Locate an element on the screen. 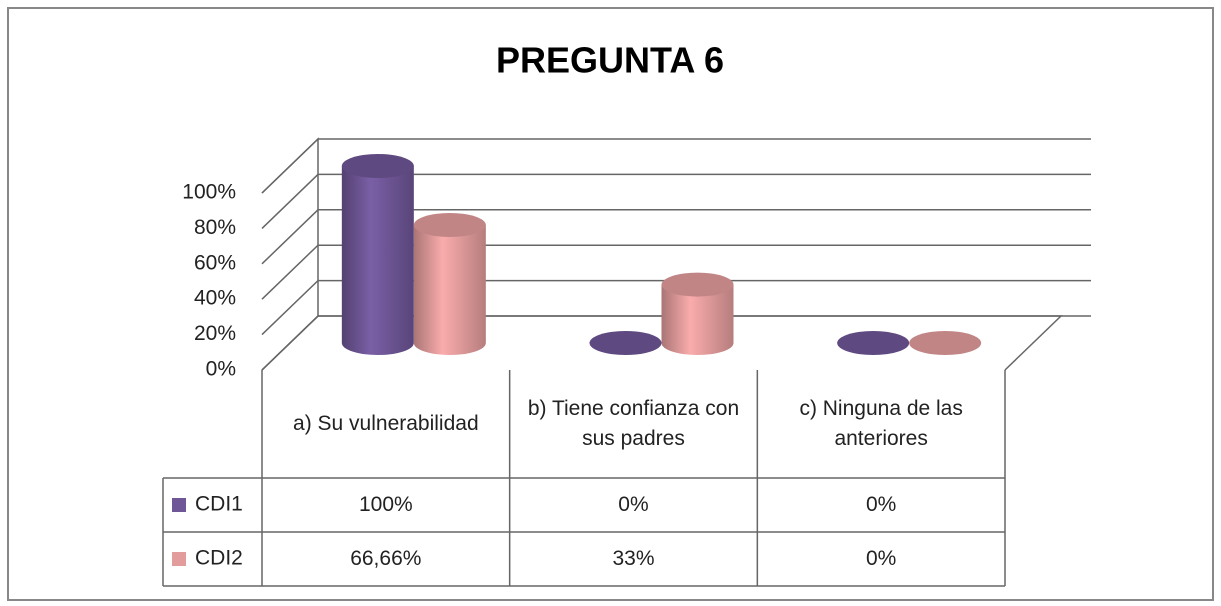  x-tick-label-box: a) Su vulnerabilidad is located at coordinates (386, 423).